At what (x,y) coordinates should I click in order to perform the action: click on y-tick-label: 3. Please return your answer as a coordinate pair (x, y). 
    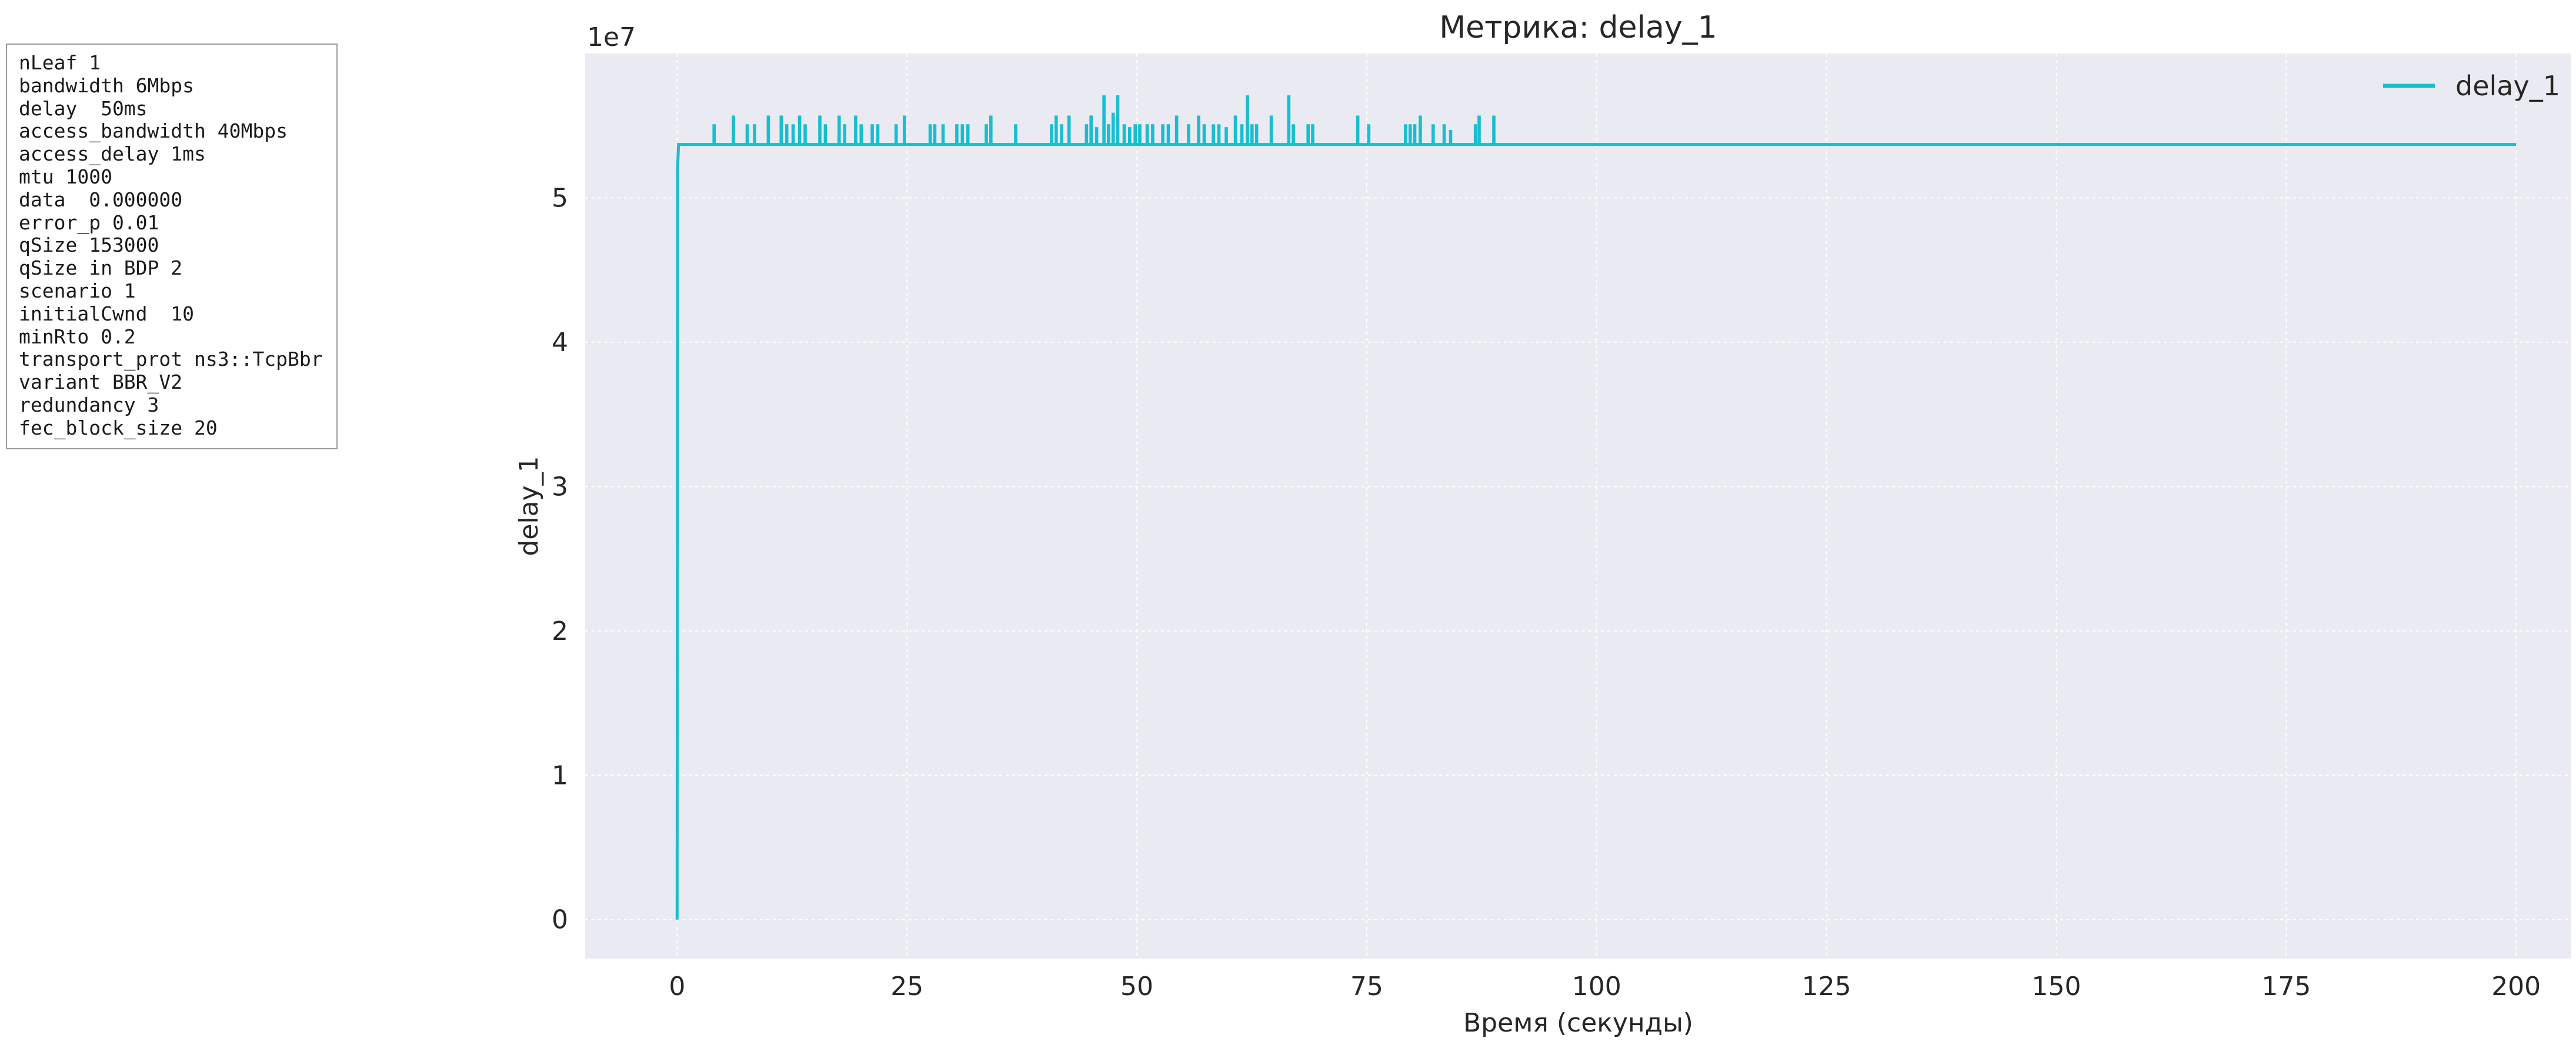
    Looking at the image, I should click on (560, 487).